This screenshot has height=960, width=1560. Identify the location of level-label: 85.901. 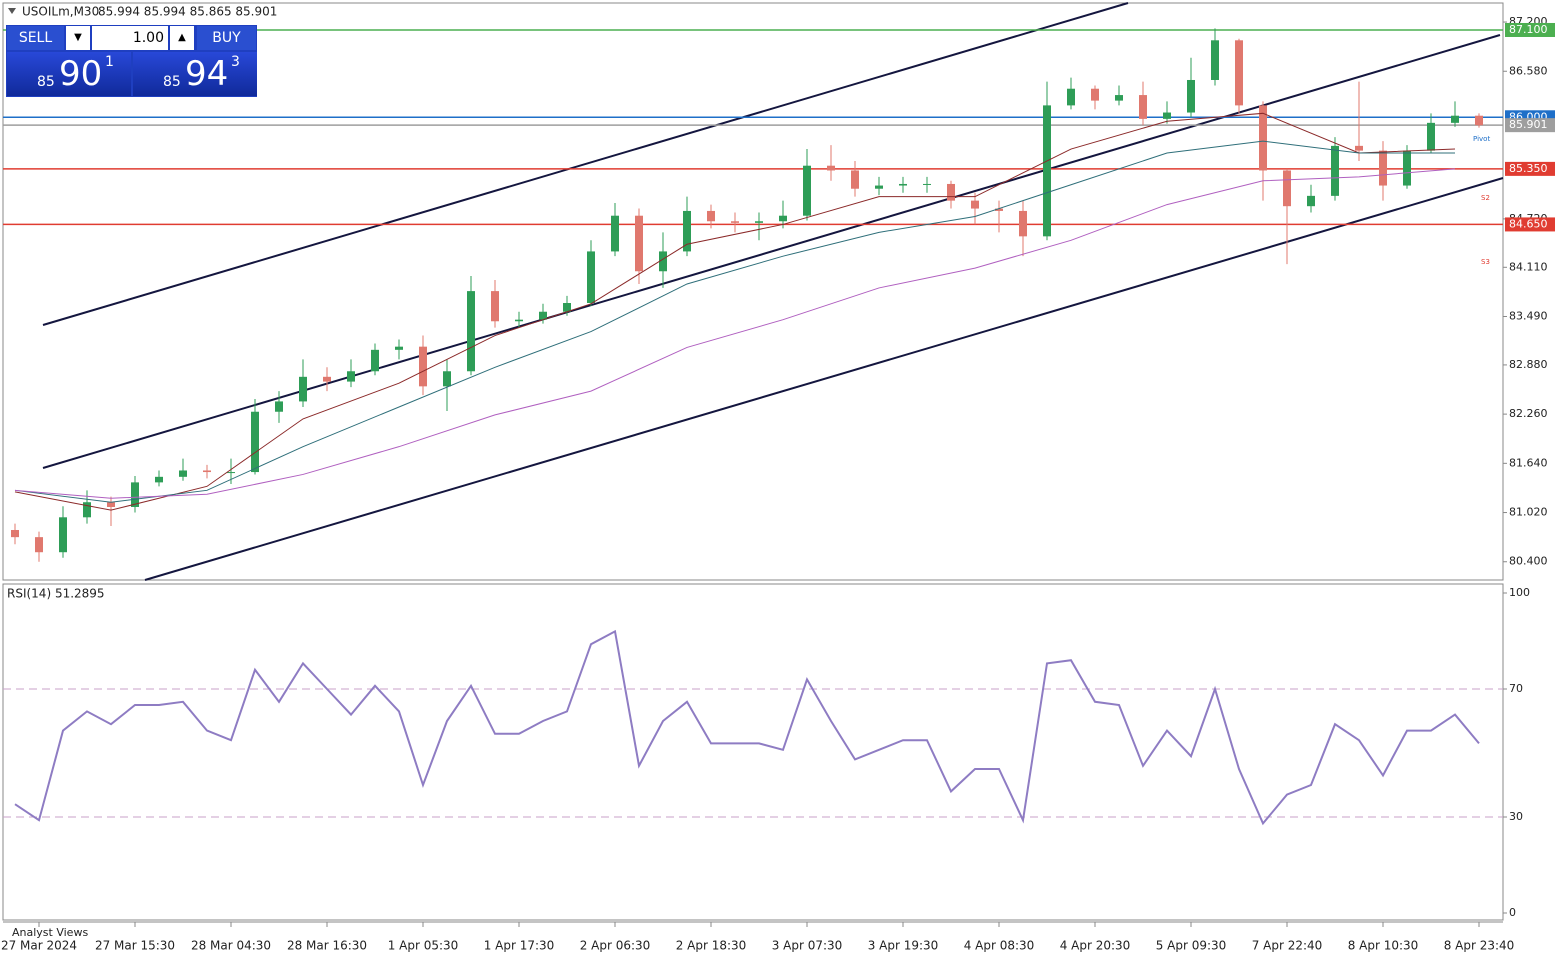
(1528, 124).